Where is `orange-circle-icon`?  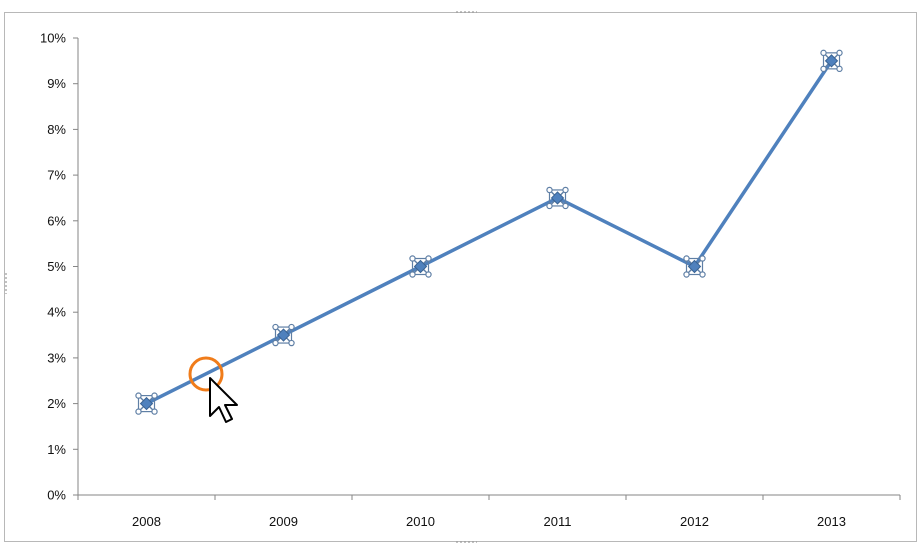 orange-circle-icon is located at coordinates (206, 374).